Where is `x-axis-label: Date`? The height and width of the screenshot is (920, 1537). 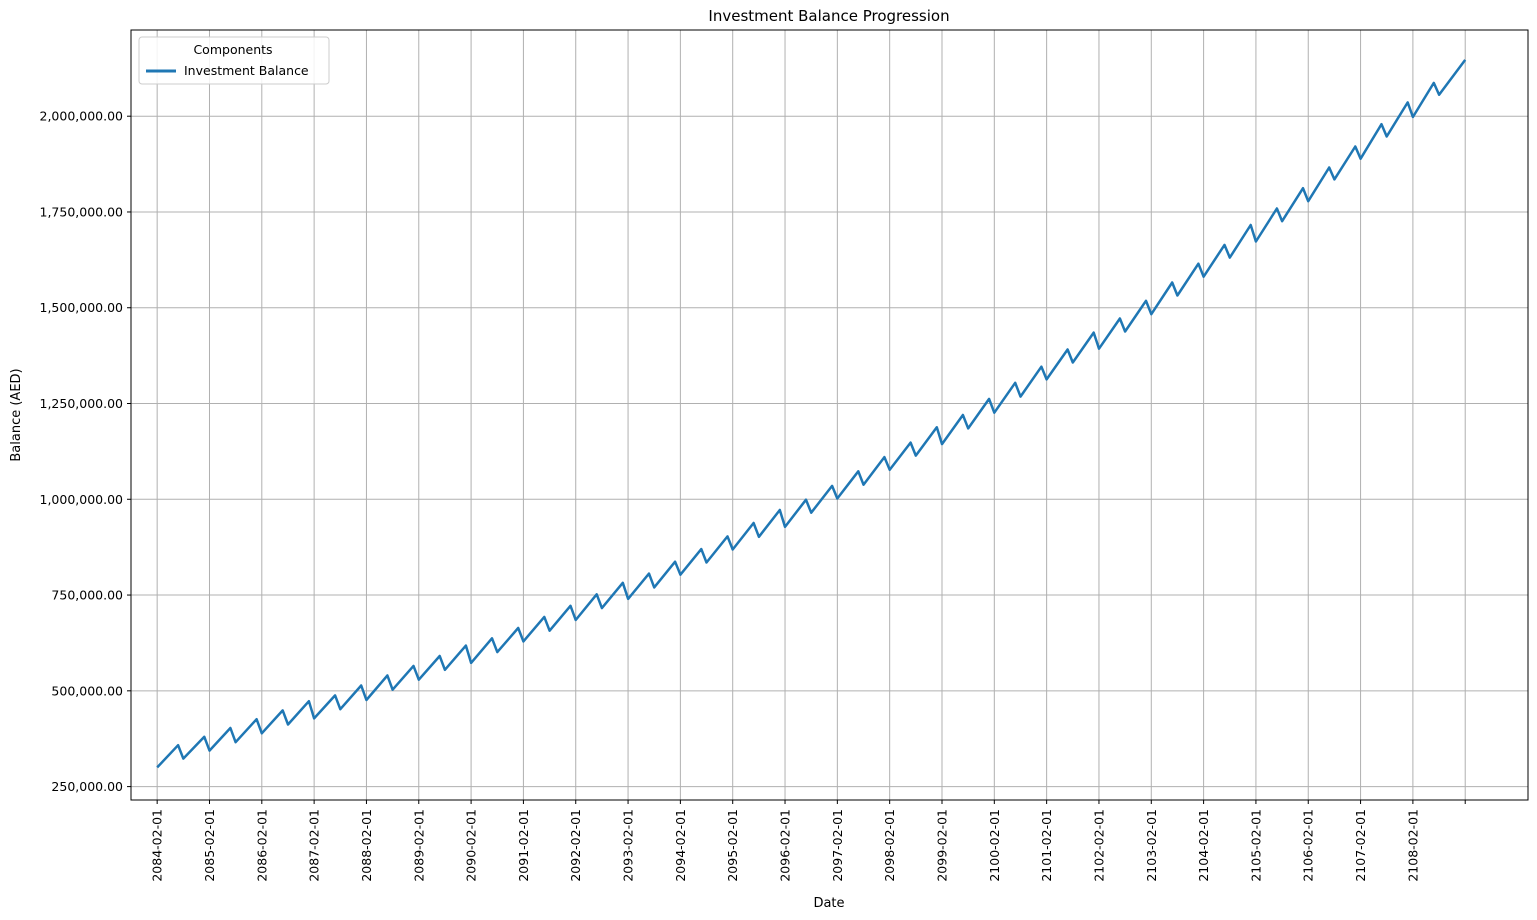
x-axis-label: Date is located at coordinates (828, 903).